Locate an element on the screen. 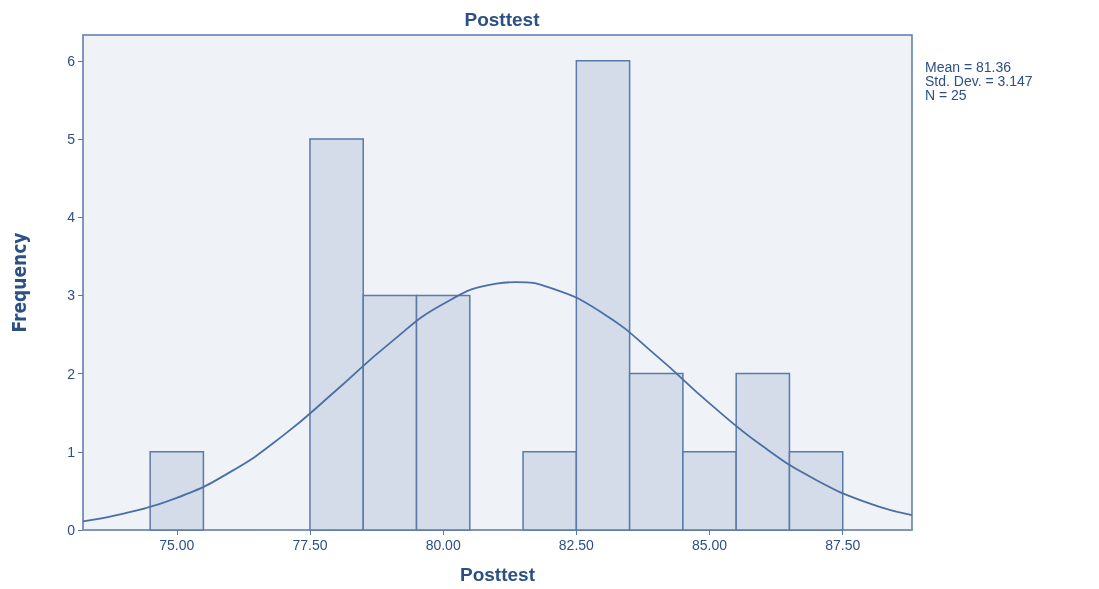 The width and height of the screenshot is (1099, 589). y-axis-title: Frequency is located at coordinates (18, 282).